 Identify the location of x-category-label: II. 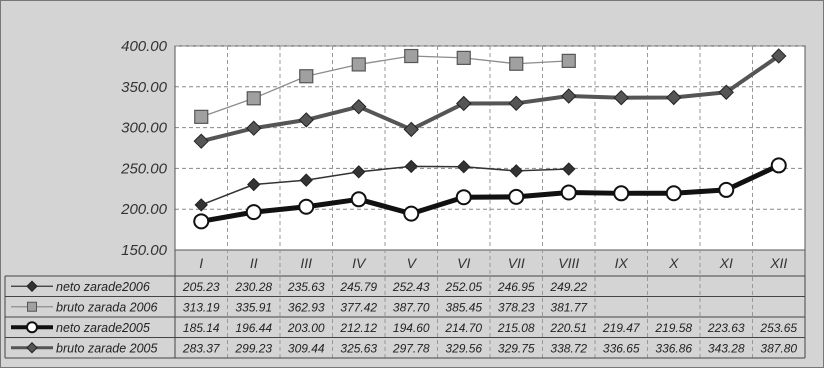
(254, 263).